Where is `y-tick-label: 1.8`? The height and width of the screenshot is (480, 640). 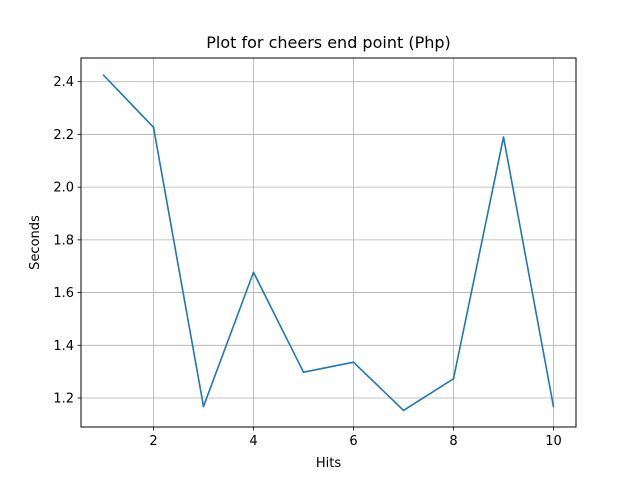 y-tick-label: 1.8 is located at coordinates (63, 240).